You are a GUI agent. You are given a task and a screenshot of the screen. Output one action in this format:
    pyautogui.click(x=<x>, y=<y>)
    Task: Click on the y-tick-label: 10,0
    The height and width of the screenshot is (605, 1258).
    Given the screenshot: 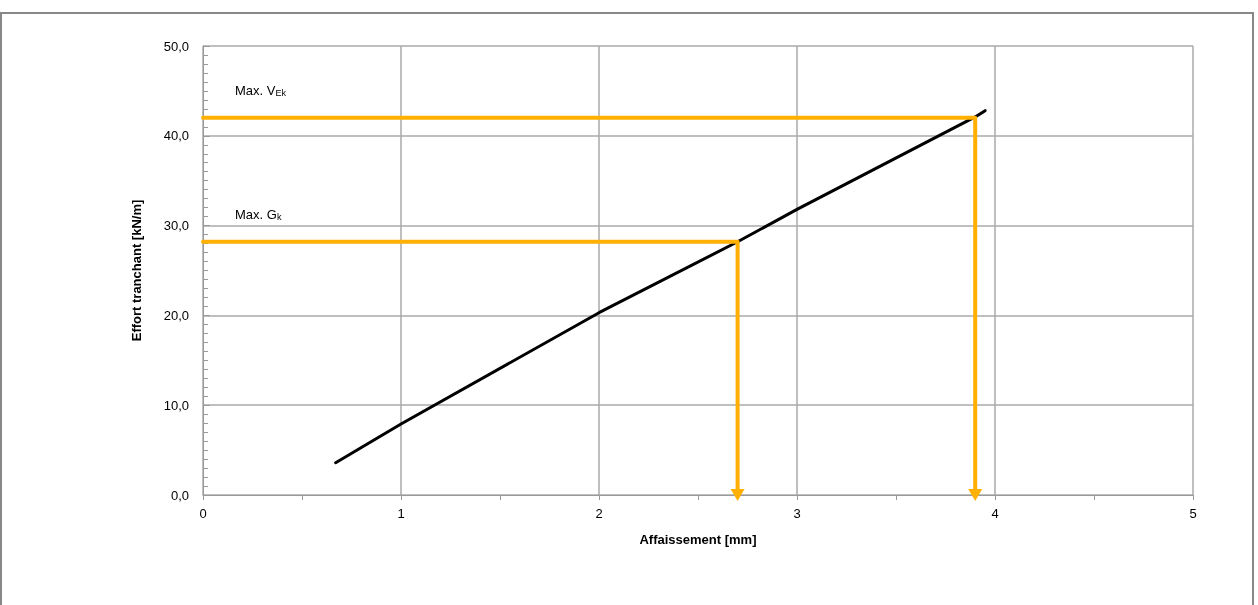 What is the action you would take?
    pyautogui.click(x=176, y=405)
    